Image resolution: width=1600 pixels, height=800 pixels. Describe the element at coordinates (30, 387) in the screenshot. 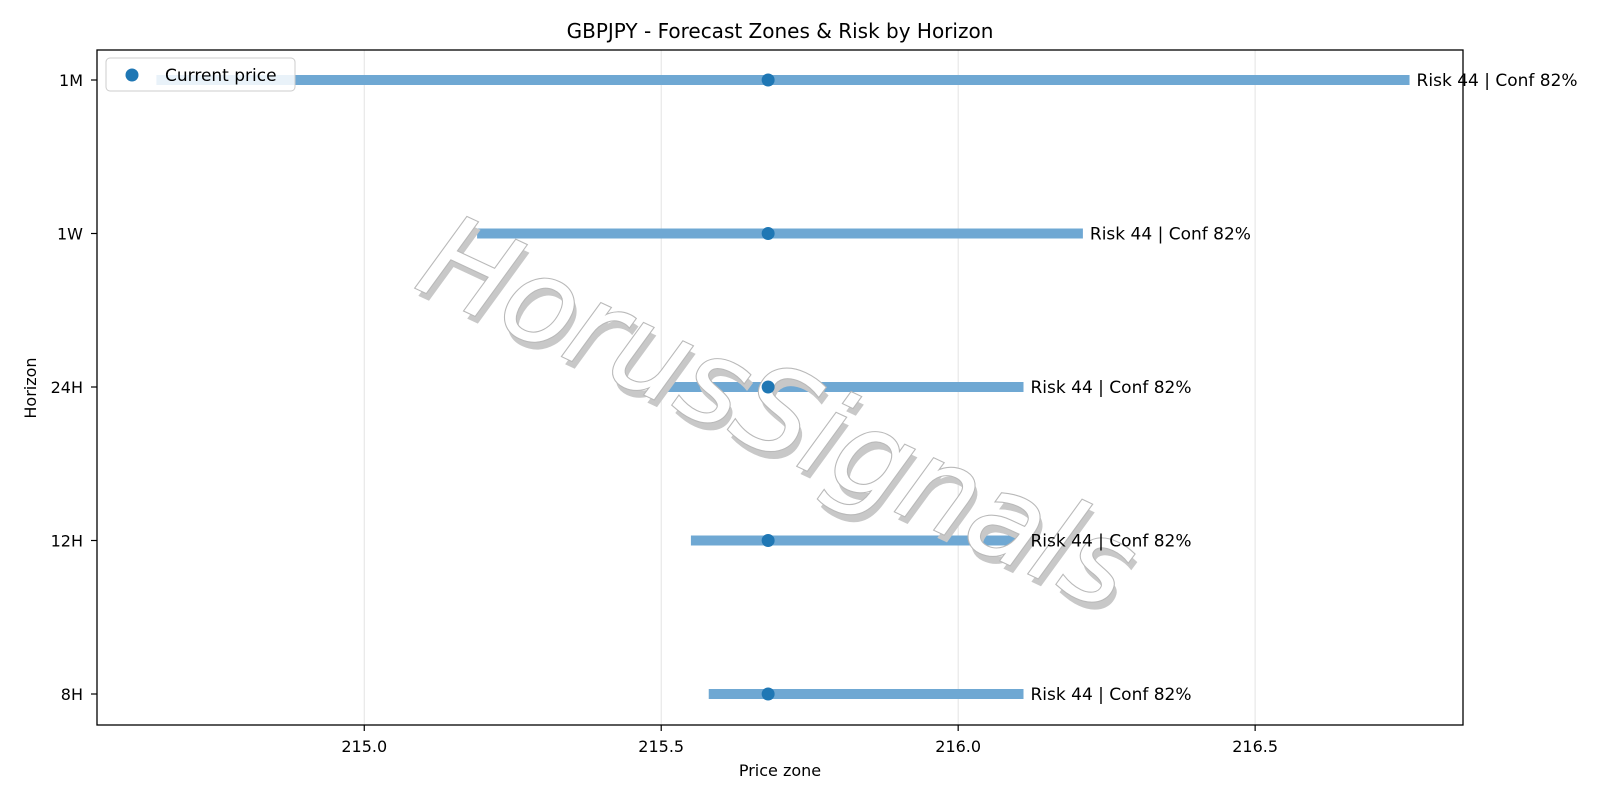

I see `y-axis-label: Horizon` at that location.